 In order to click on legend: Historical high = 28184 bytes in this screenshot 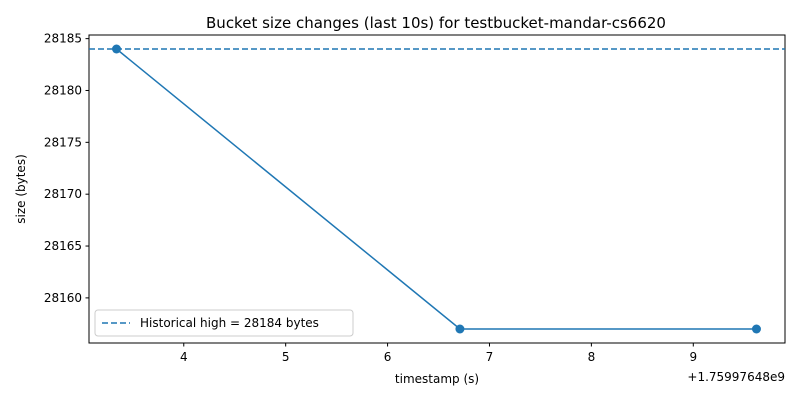, I will do `click(224, 323)`.